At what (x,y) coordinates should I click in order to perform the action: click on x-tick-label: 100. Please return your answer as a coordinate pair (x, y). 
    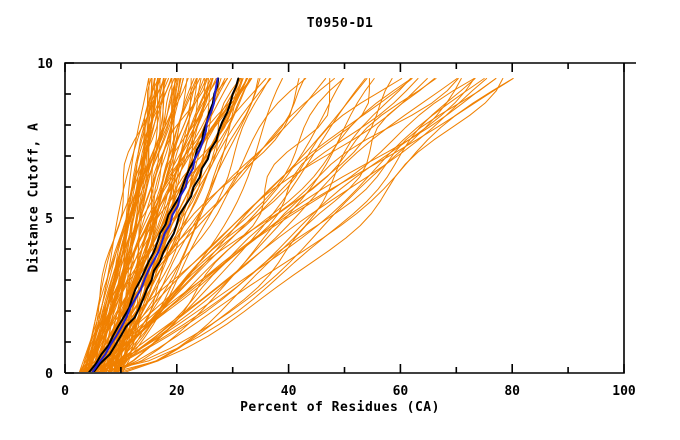
    Looking at the image, I should click on (624, 391).